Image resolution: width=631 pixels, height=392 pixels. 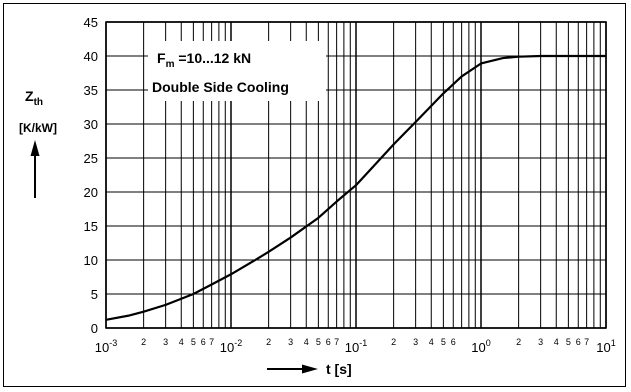 What do you see at coordinates (35, 148) in the screenshot?
I see `up-arrow-icon` at bounding box center [35, 148].